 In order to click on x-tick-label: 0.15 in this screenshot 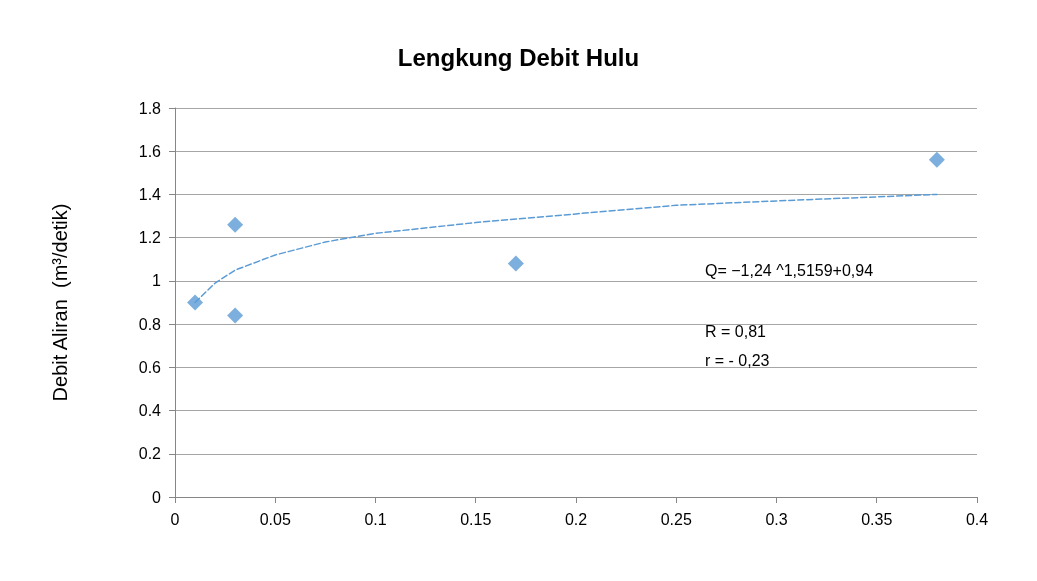, I will do `click(476, 519)`.